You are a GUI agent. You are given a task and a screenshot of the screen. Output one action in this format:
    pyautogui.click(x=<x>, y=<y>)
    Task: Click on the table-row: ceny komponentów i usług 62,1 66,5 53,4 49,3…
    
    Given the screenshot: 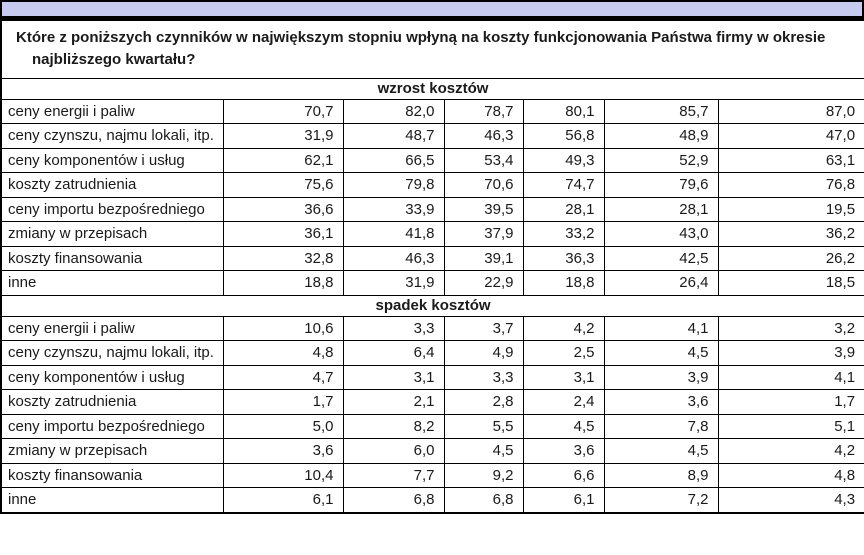 What is the action you would take?
    pyautogui.click(x=432, y=160)
    